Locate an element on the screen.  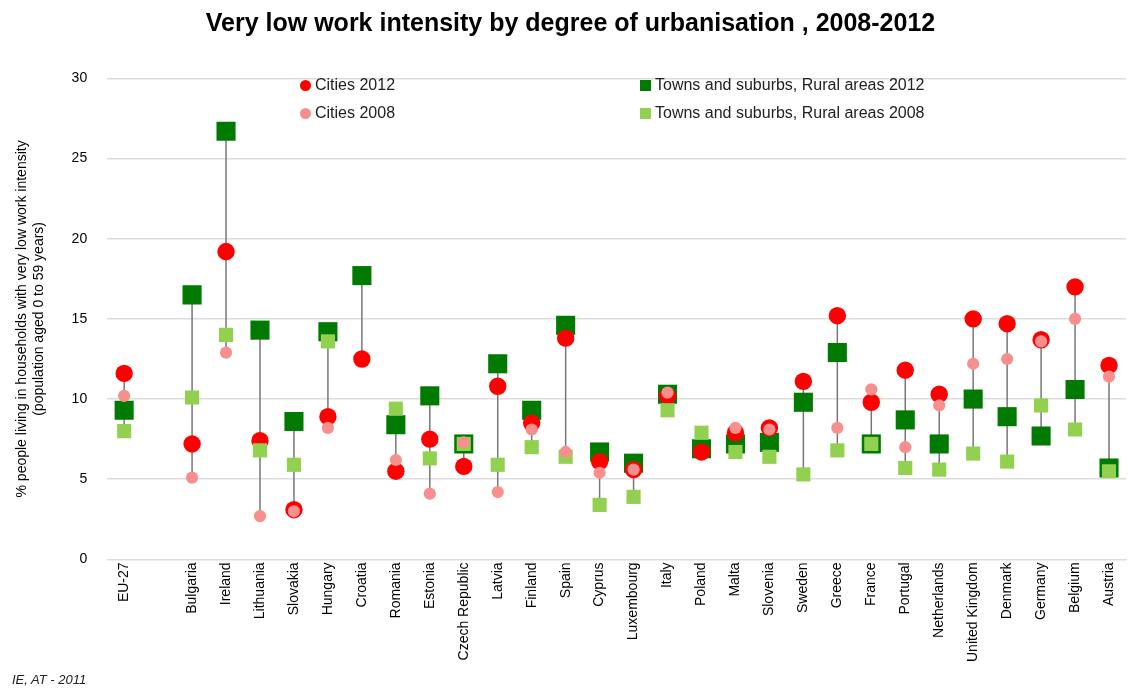
legend-label: Cities 2008 is located at coordinates (355, 113).